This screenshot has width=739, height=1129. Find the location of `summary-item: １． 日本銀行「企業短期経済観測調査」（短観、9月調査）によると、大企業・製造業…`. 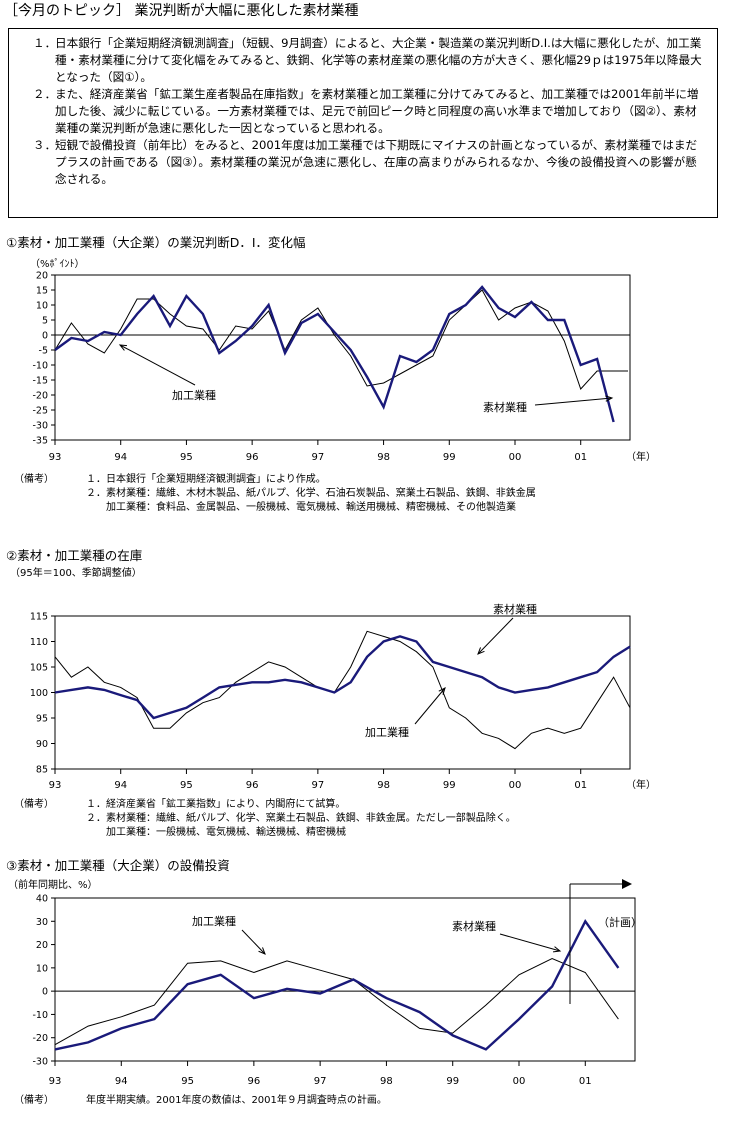

summary-item: １． 日本銀行「企業短期経済観測調査」（短観、9月調査）によると、大企業・製造業… is located at coordinates (370, 60).